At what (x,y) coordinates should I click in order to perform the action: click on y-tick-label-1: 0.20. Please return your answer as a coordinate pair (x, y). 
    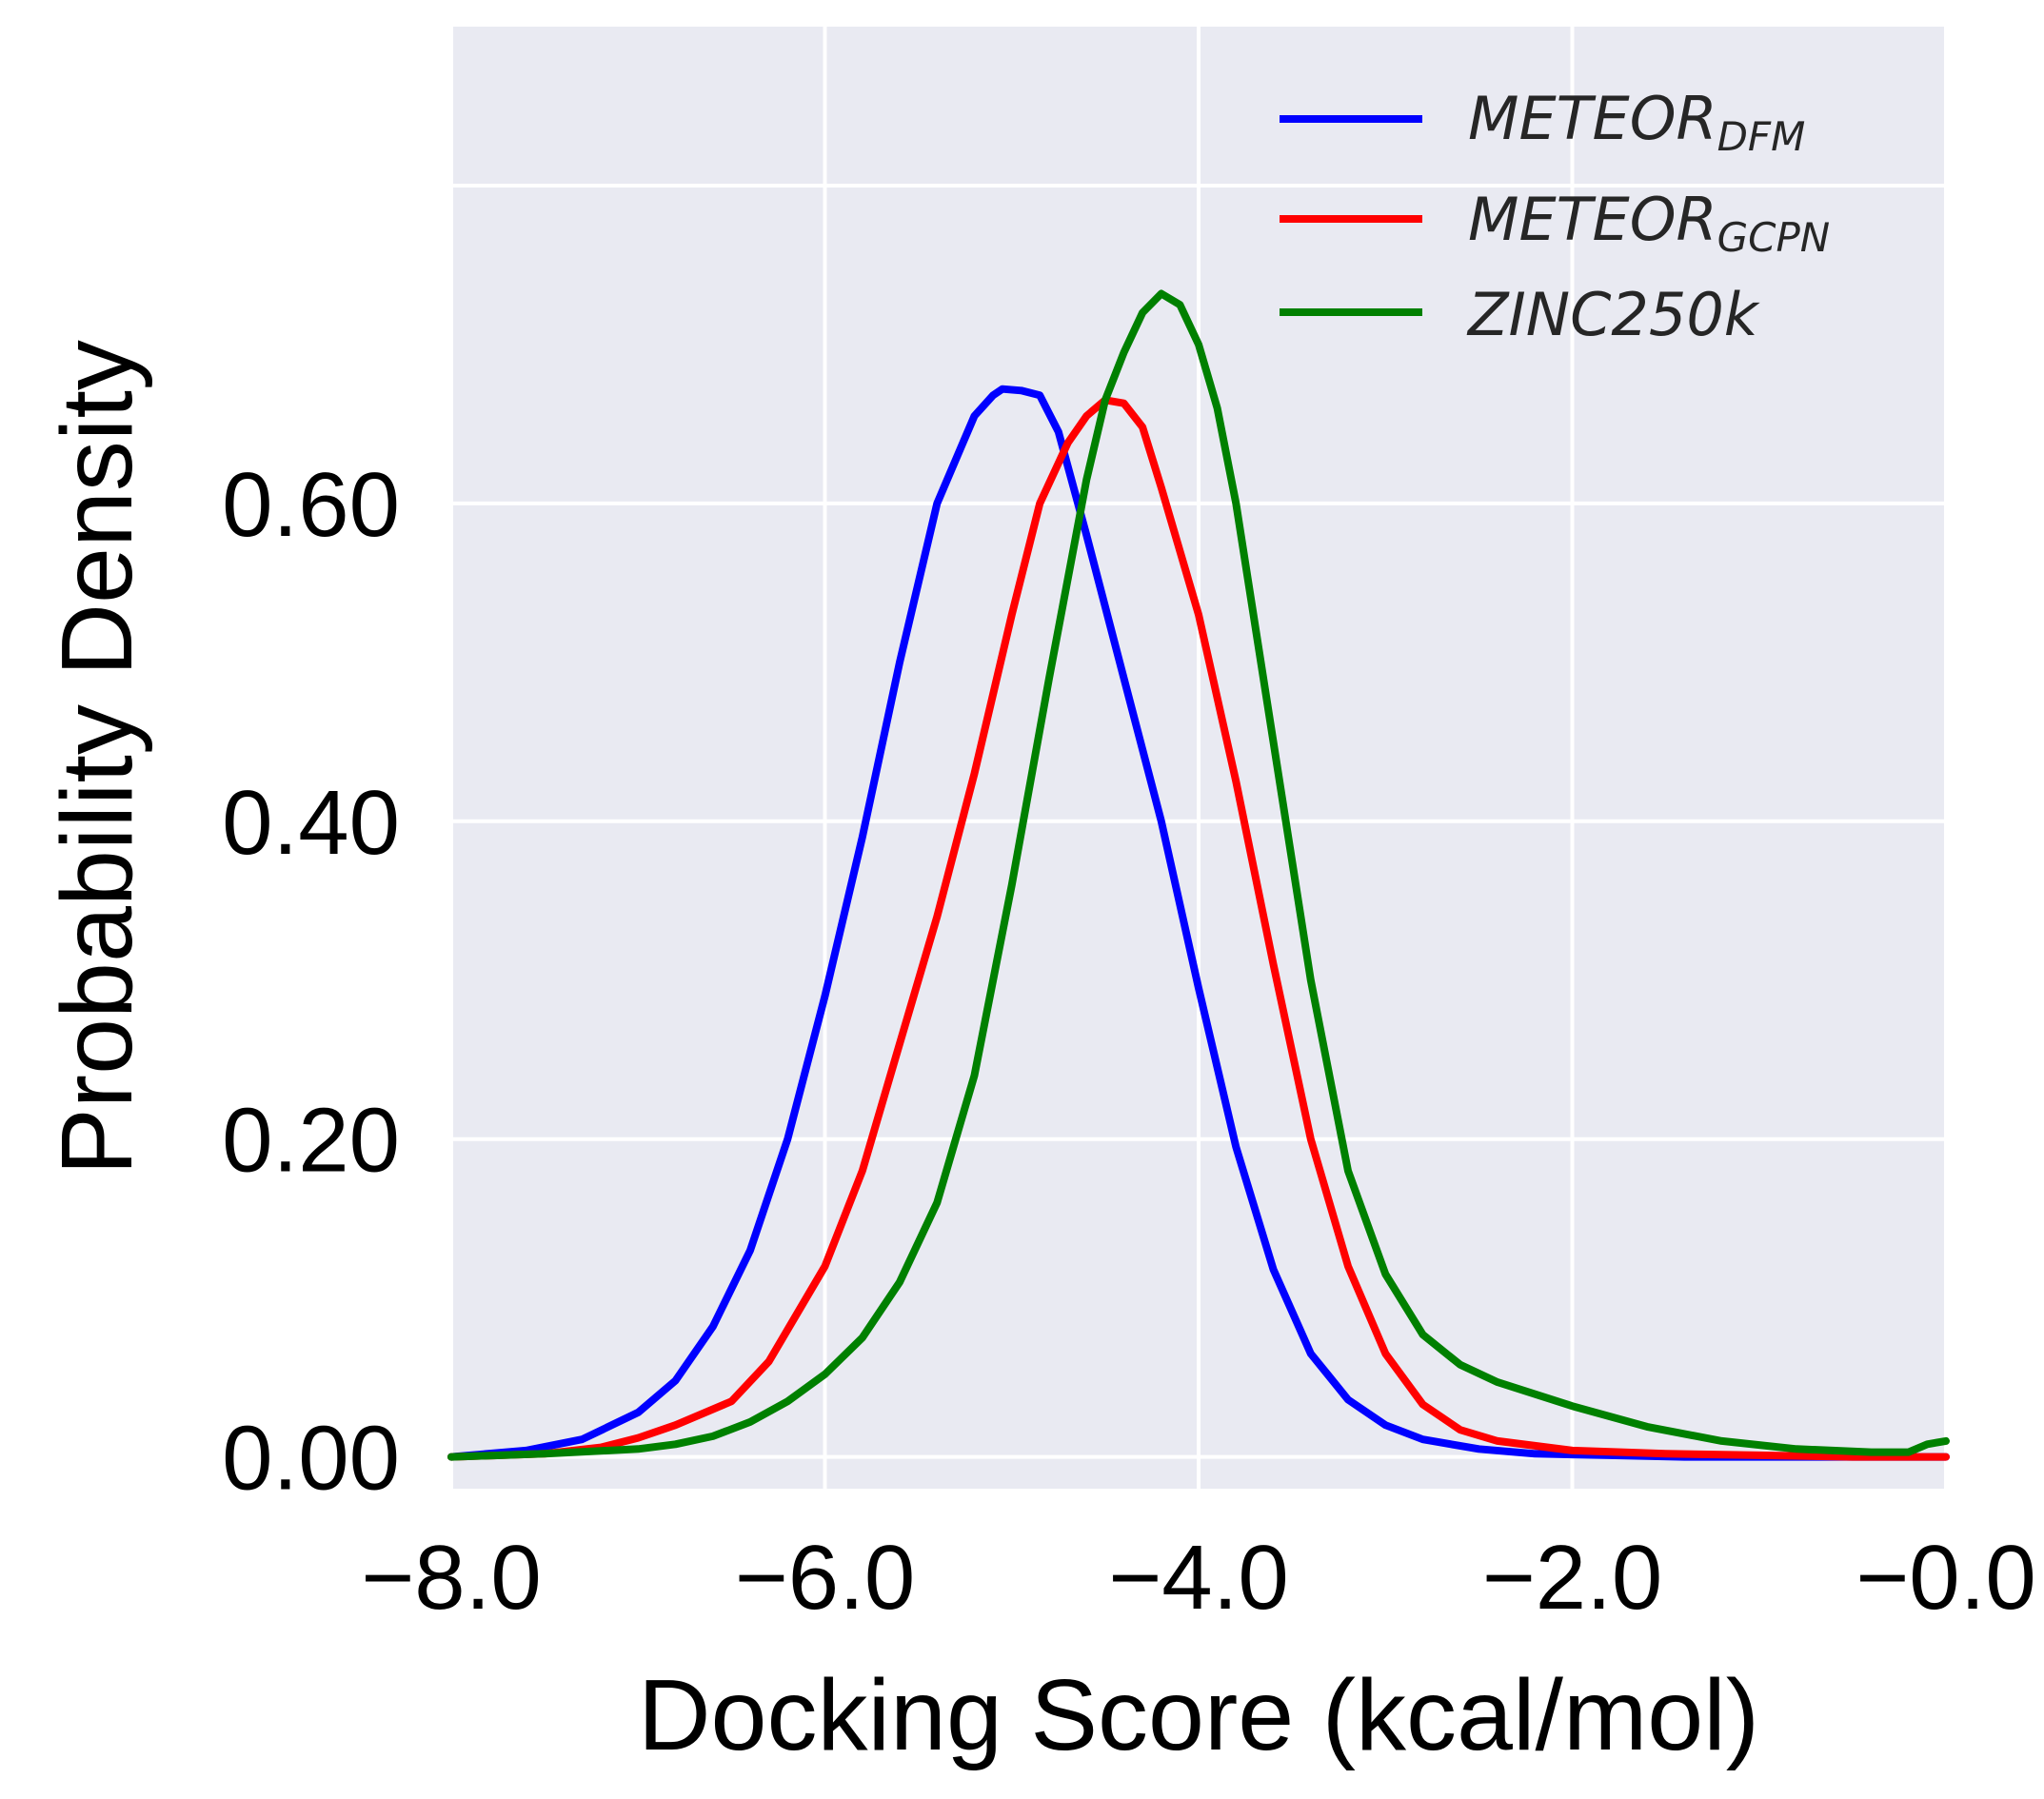
    Looking at the image, I should click on (311, 1141).